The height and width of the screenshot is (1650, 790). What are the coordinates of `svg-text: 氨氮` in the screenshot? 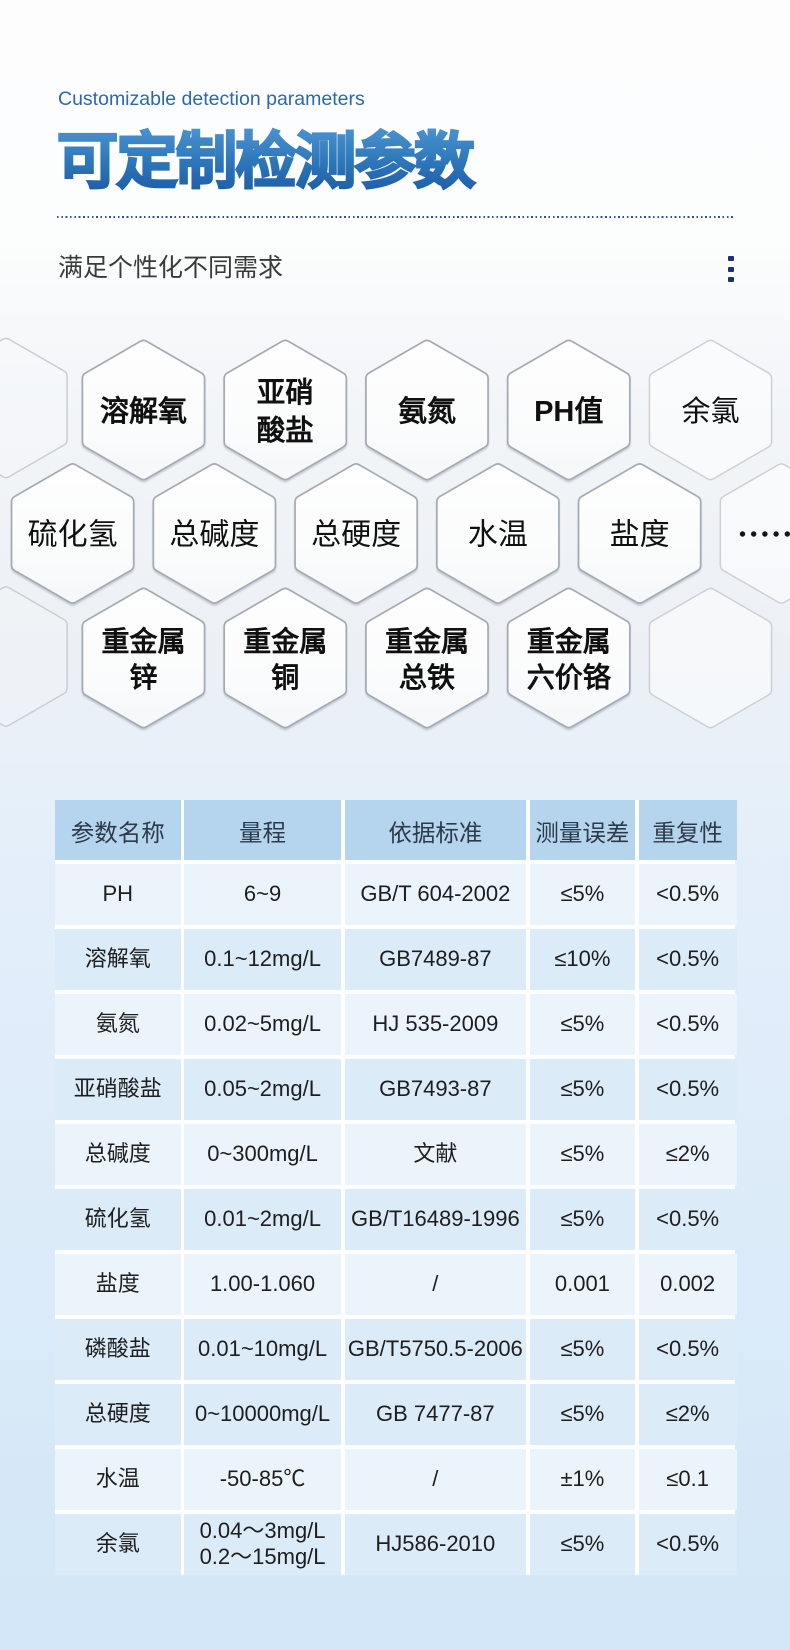 It's located at (427, 411).